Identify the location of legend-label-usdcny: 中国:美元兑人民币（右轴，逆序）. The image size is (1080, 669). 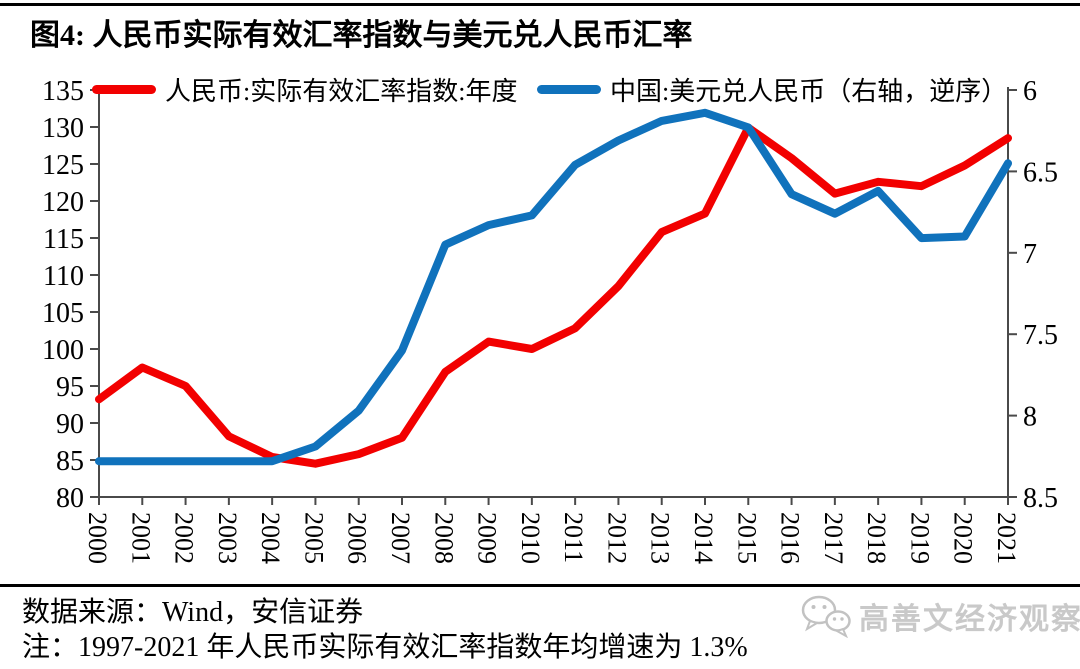
(809, 91).